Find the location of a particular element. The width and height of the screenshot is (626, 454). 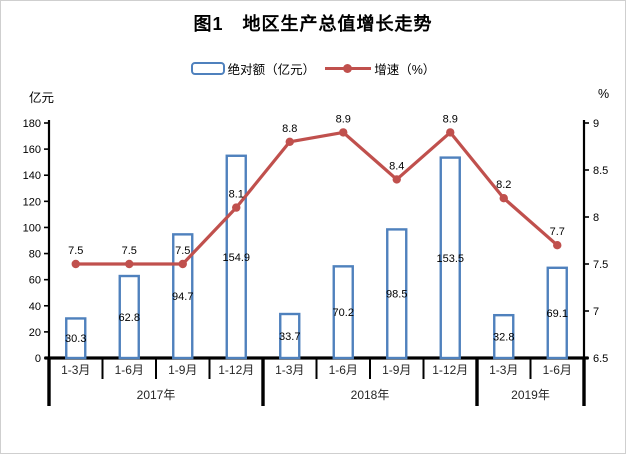

y-axis-left-tick-label: 180 is located at coordinates (32, 124).